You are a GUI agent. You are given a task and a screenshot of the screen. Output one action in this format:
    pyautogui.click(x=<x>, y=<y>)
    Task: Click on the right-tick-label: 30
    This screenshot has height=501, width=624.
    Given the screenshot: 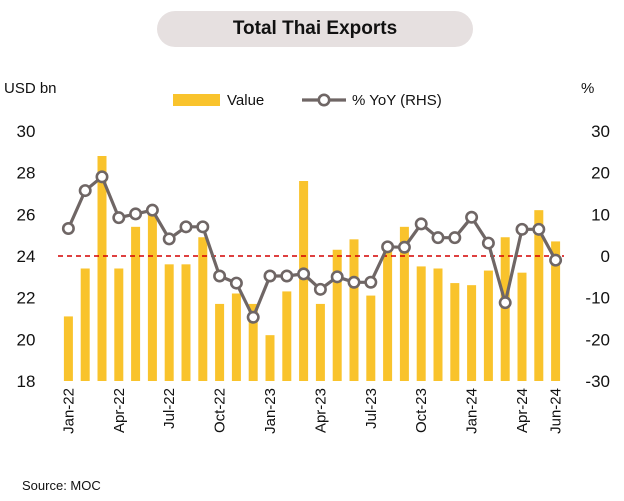 What is the action you would take?
    pyautogui.click(x=600, y=131)
    